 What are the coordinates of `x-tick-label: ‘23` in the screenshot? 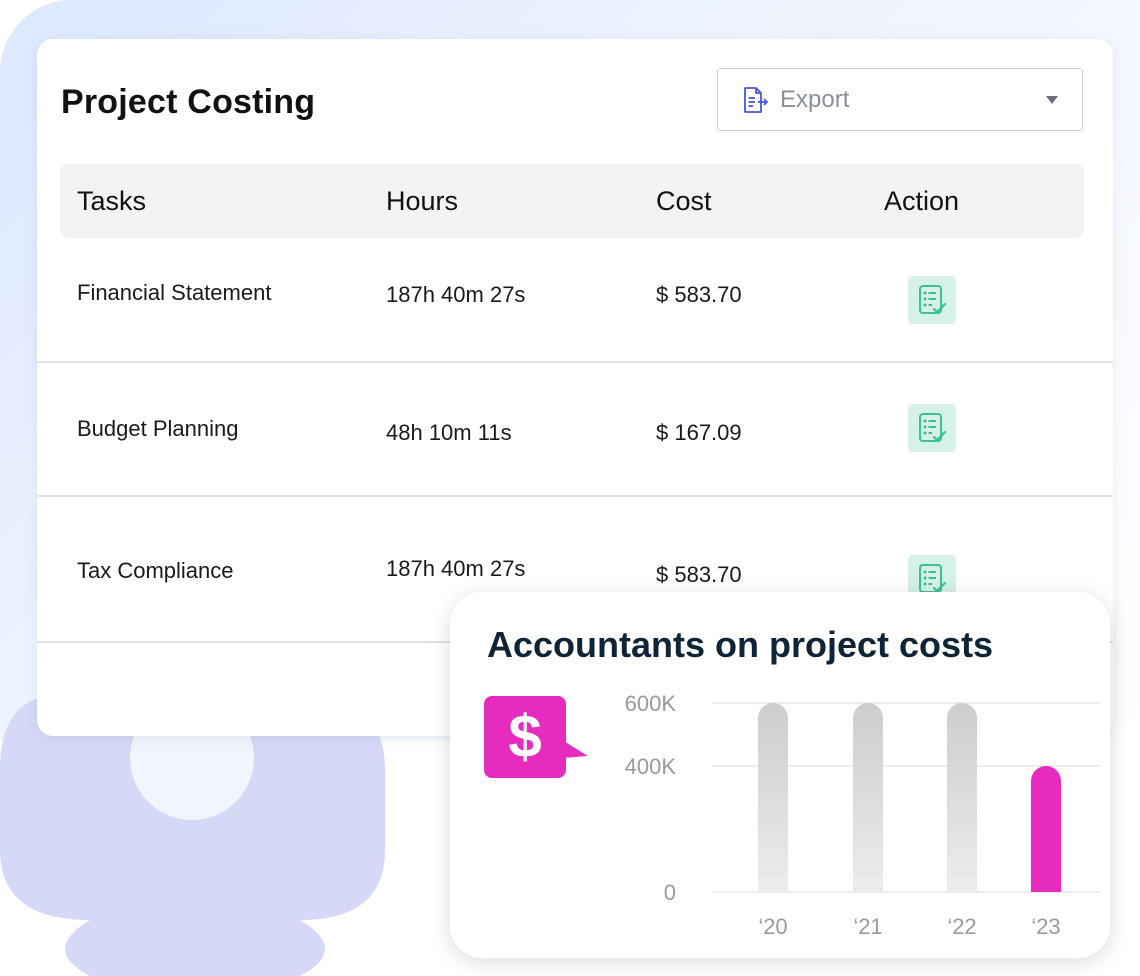 It's located at (1045, 926).